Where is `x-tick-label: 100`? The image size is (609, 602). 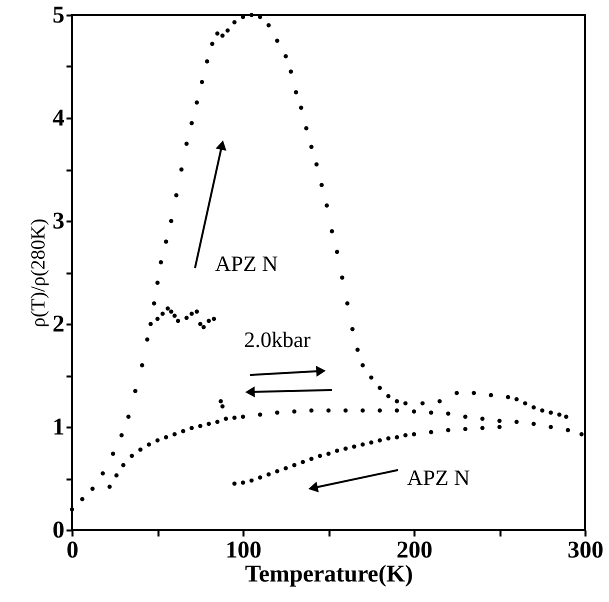 x-tick-label: 100 is located at coordinates (244, 551).